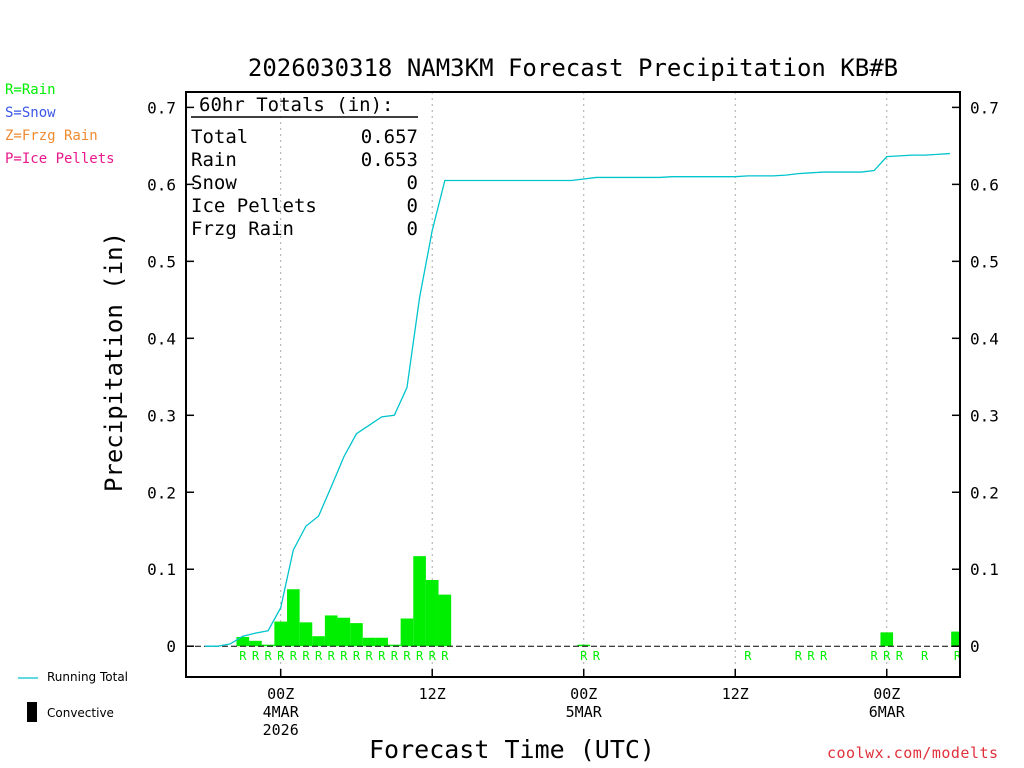 This screenshot has height=768, width=1024. I want to click on y-tick-label-left: 0.1, so click(161, 569).